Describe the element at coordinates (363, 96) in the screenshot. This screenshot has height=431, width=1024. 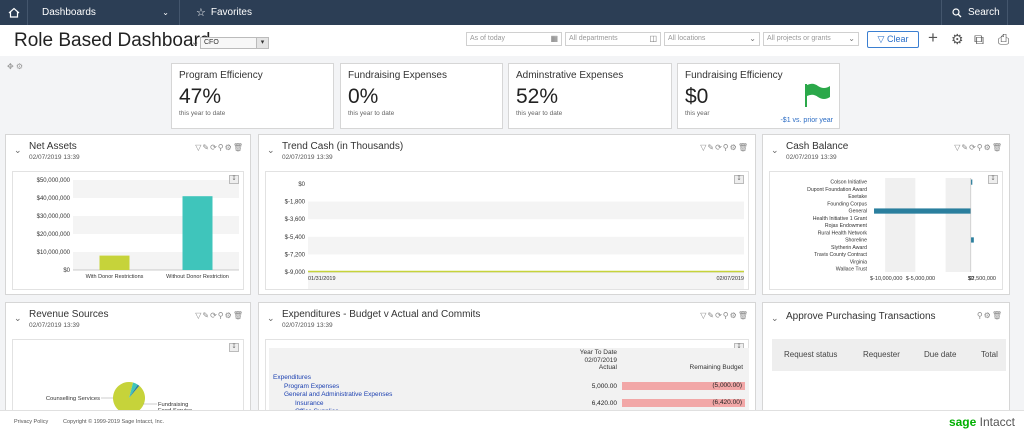
I see `kpi-value: 0%` at that location.